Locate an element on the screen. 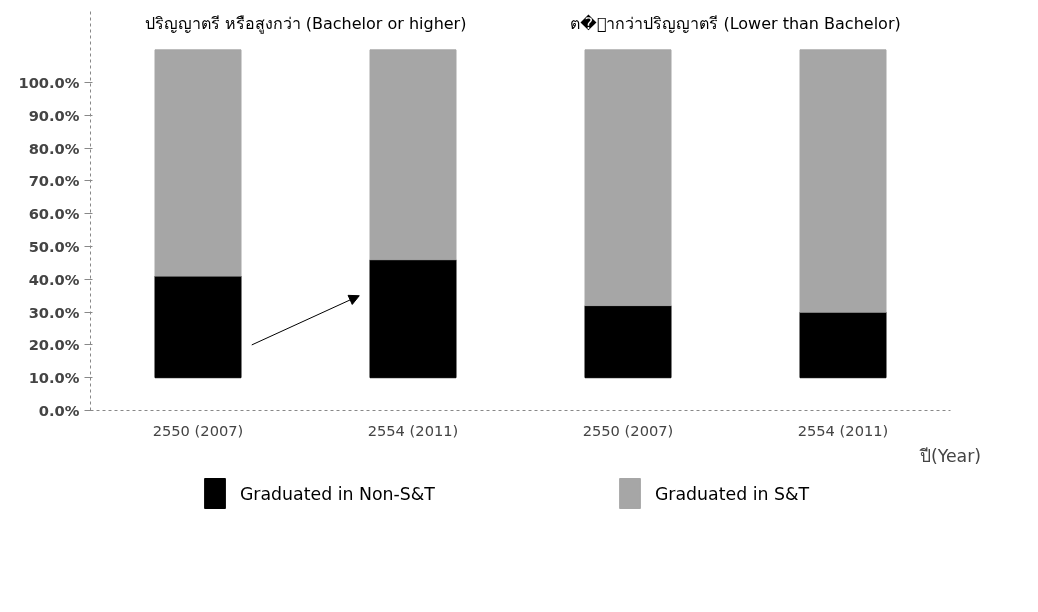  annotation: ปริญญาตรี หรือสูงกว่า (Bachelor or higher) is located at coordinates (305, 23).